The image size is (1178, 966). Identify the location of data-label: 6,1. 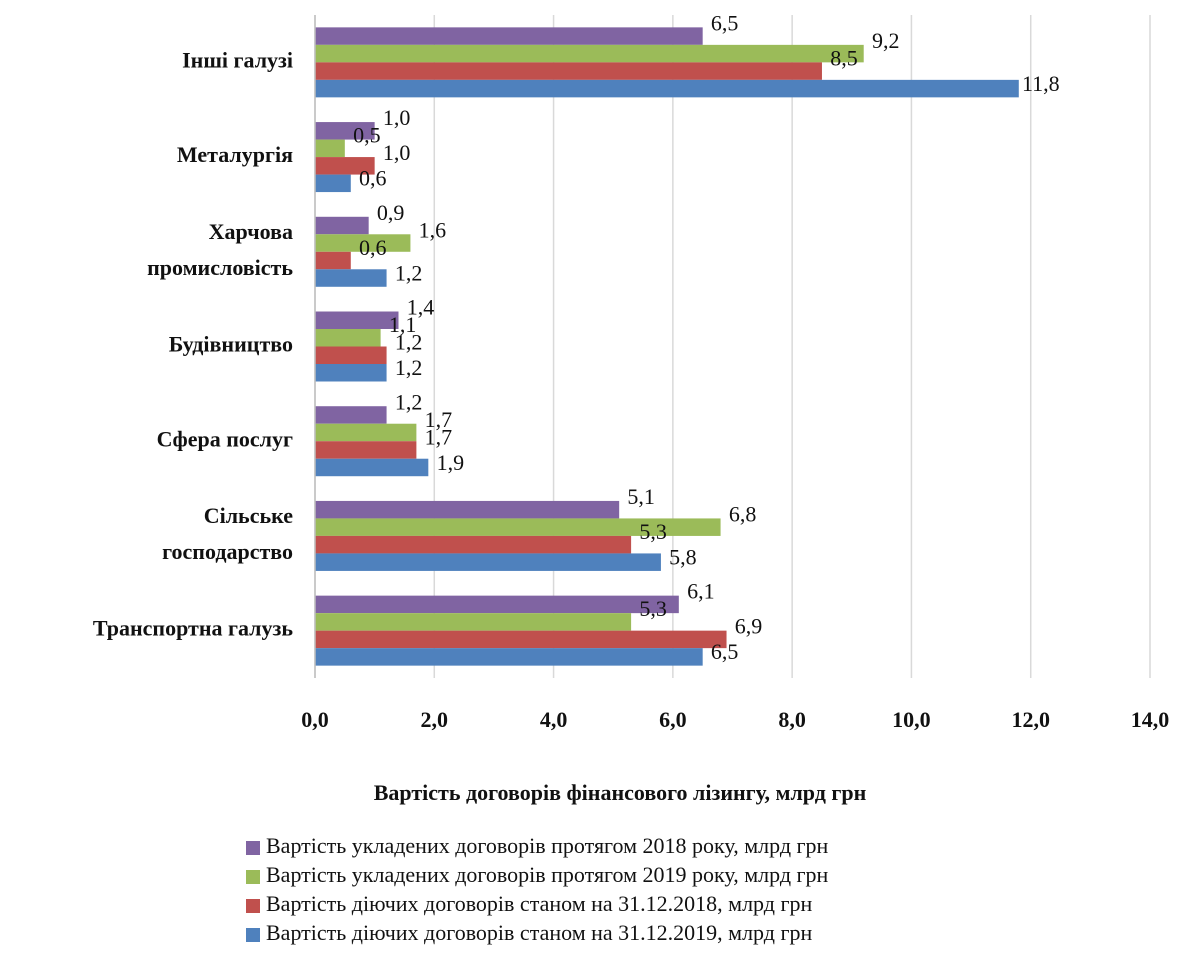
(701, 591).